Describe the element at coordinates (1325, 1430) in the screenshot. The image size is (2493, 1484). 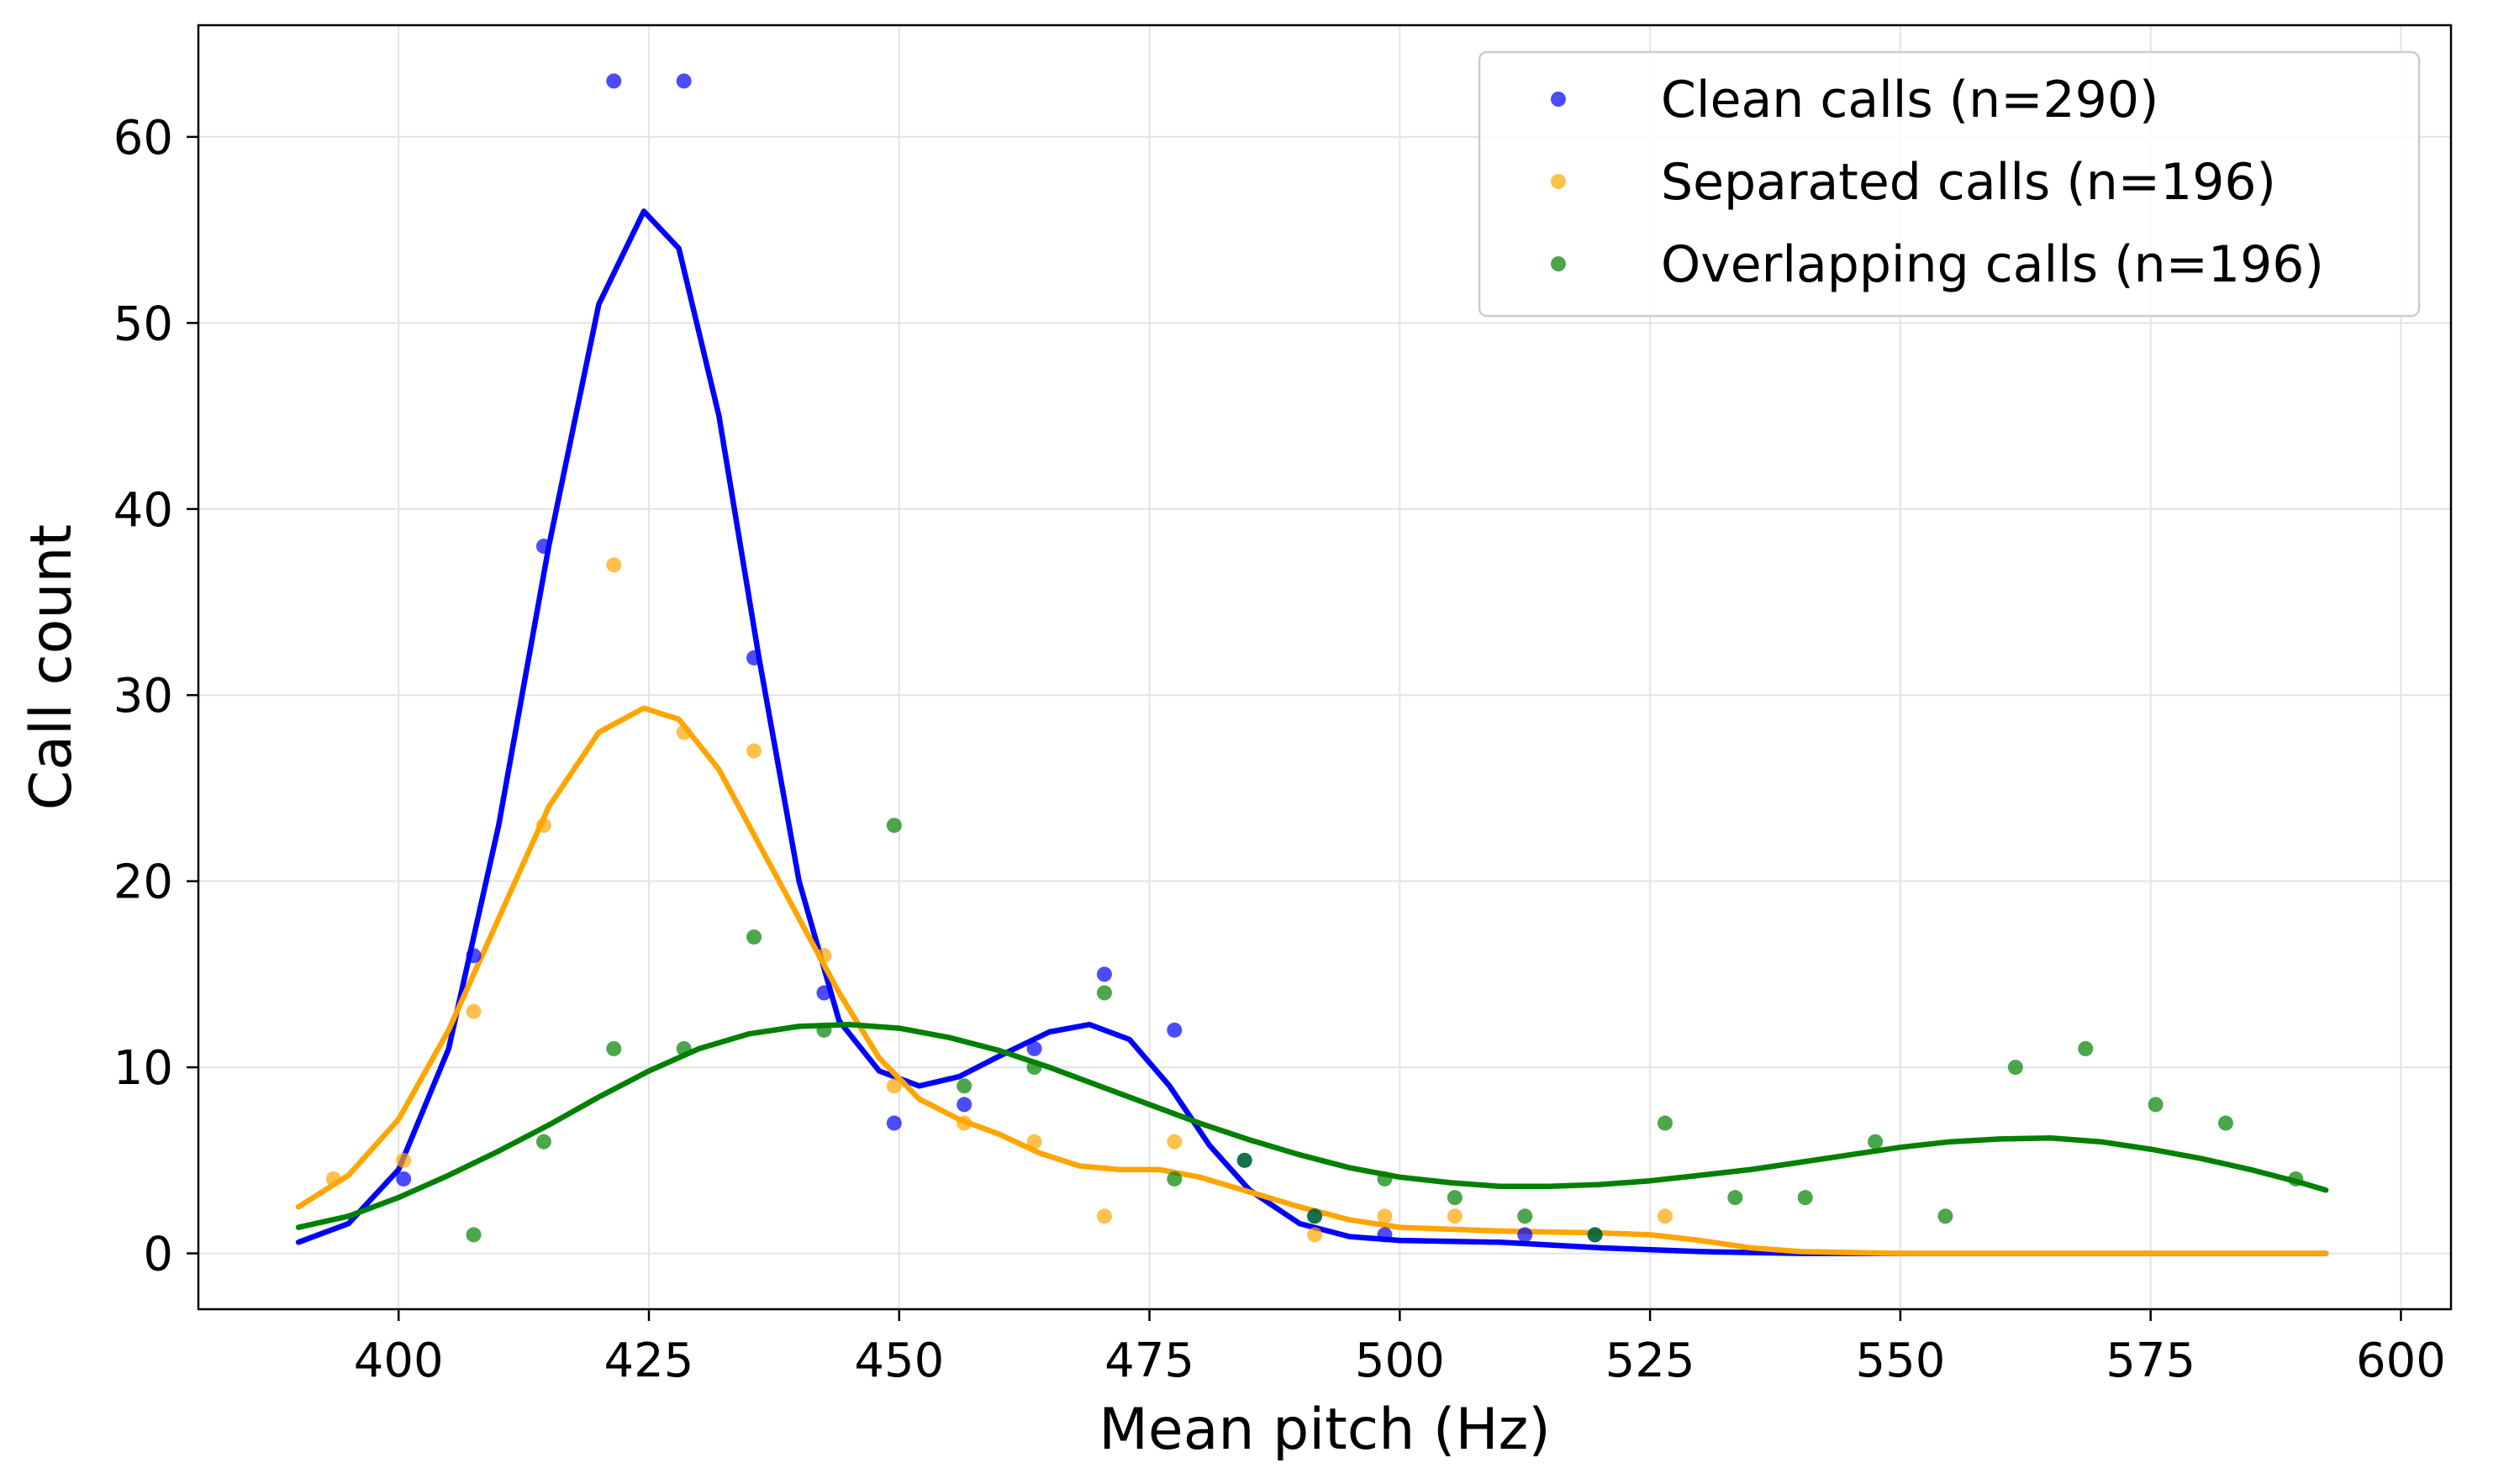
I see `x-axis-label: Mean pitch (Hz)` at that location.